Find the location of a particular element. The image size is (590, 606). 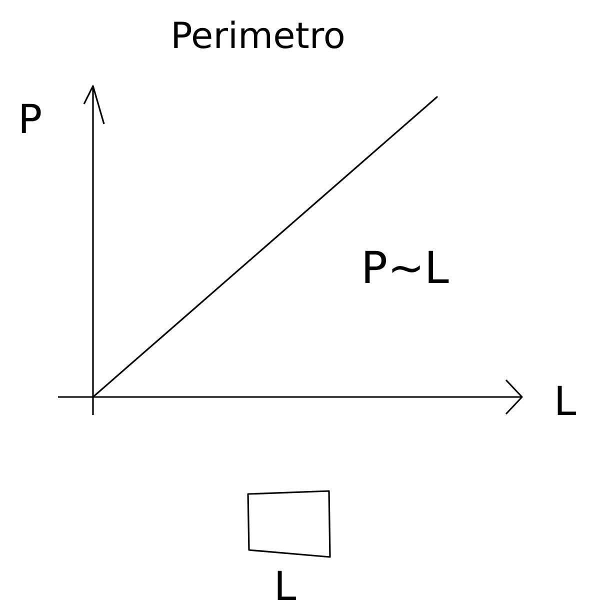

text: P is located at coordinates (30, 120).